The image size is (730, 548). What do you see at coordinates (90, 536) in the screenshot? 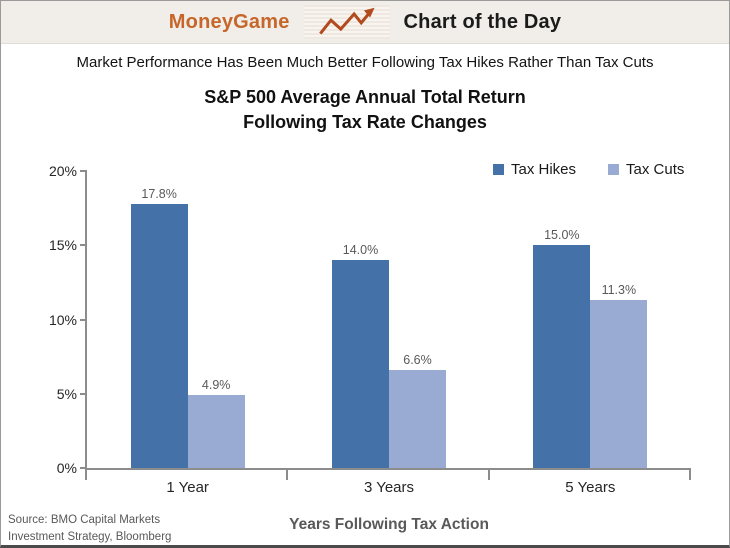
I see `source-line-2: Investment Strategy, Bloomberg` at bounding box center [90, 536].